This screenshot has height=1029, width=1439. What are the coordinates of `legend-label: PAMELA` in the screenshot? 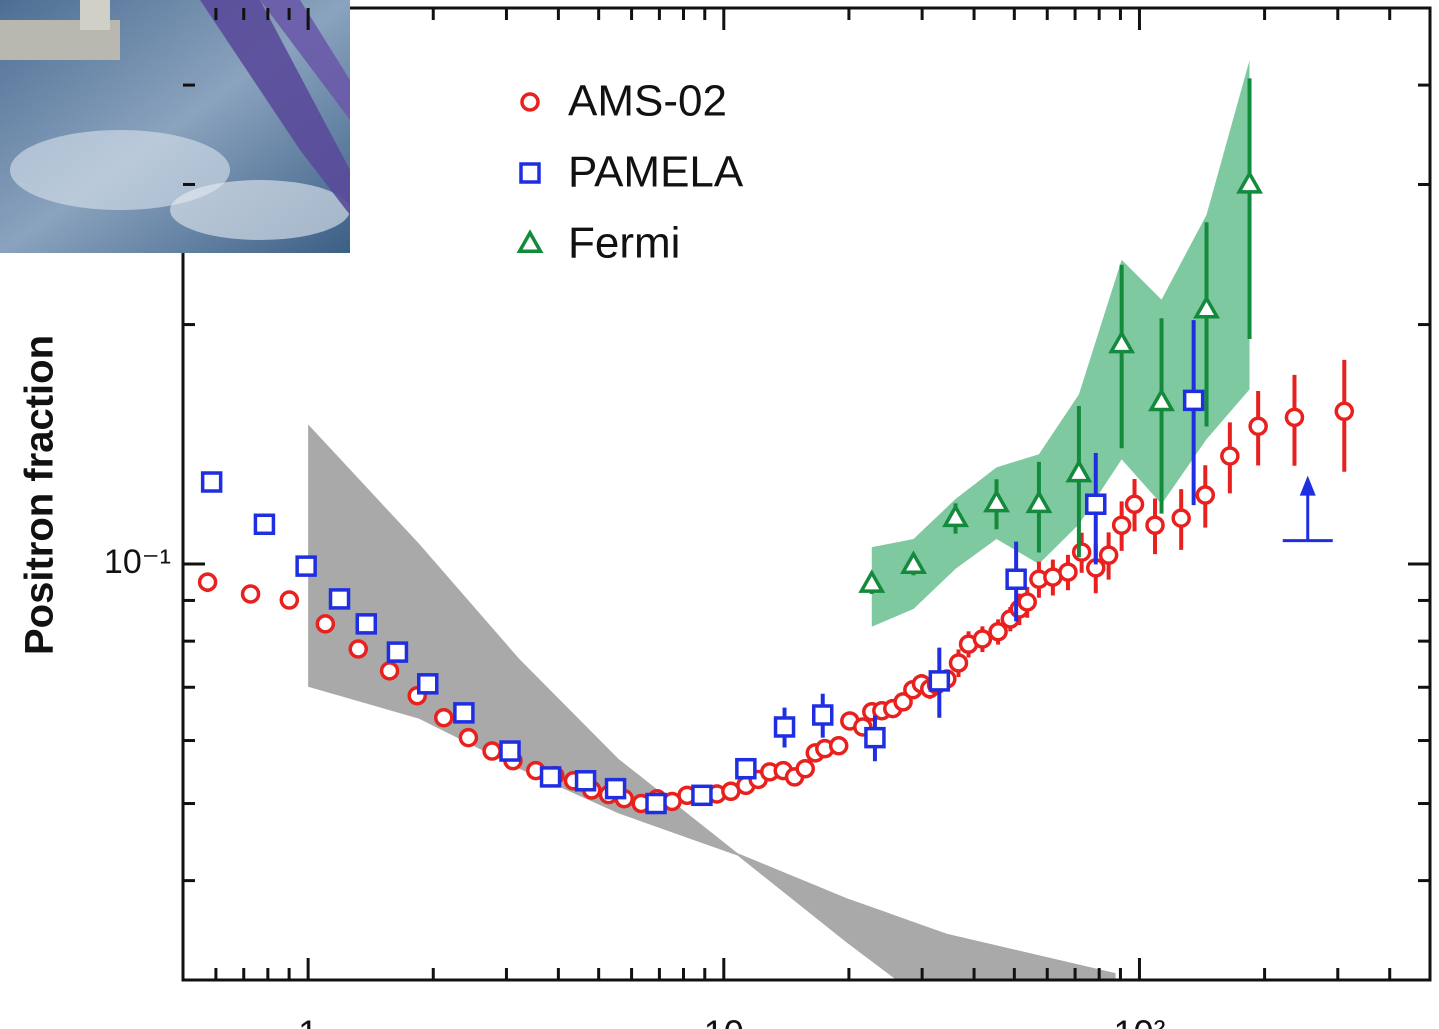 It's located at (656, 172).